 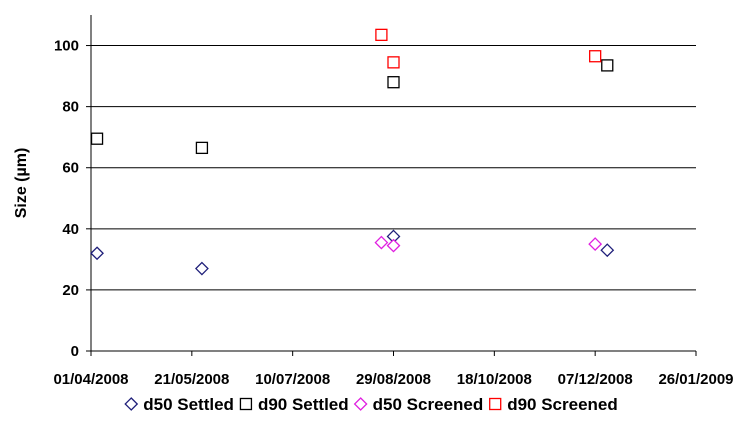 What do you see at coordinates (393, 379) in the screenshot?
I see `x-tick-label: 29/08/2008` at bounding box center [393, 379].